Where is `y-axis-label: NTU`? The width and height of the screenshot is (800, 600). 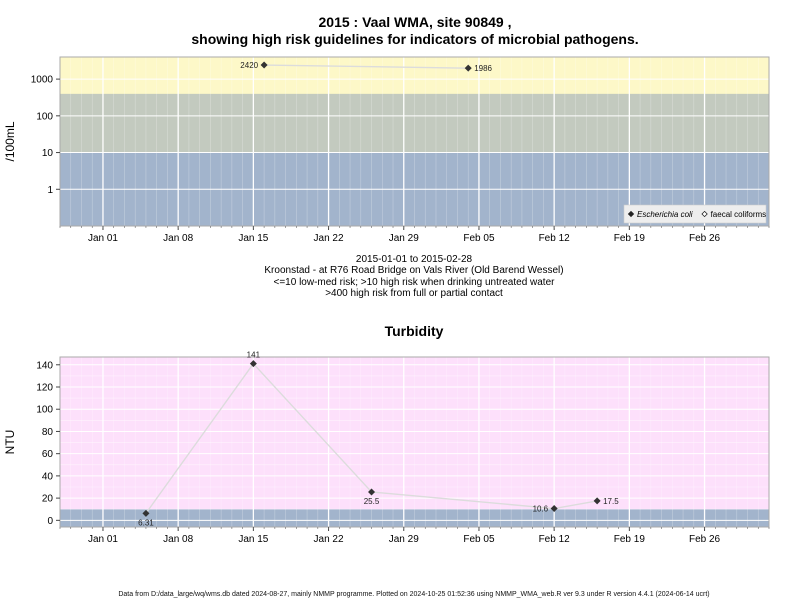 y-axis-label: NTU is located at coordinates (10, 442).